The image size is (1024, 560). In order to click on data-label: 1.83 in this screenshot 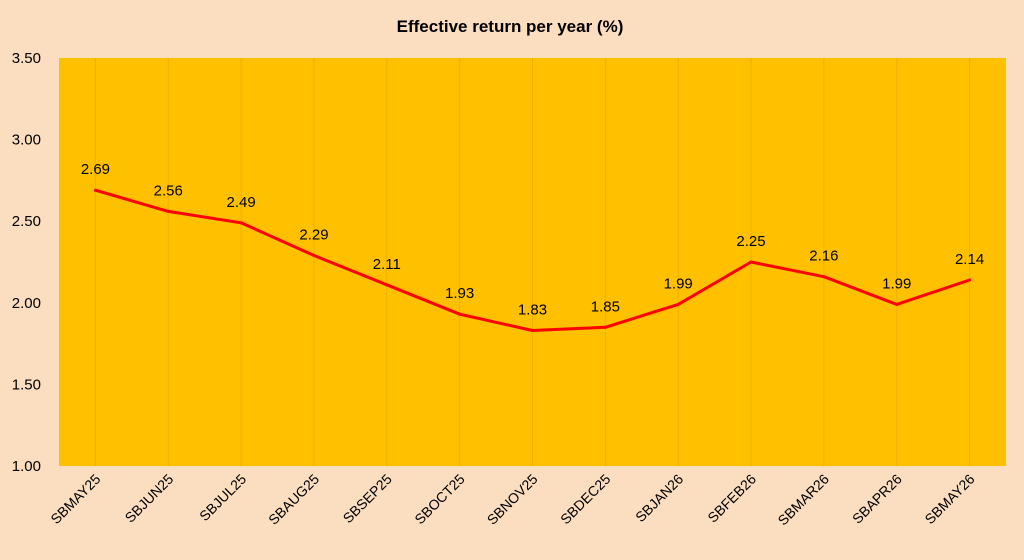, I will do `click(532, 310)`.